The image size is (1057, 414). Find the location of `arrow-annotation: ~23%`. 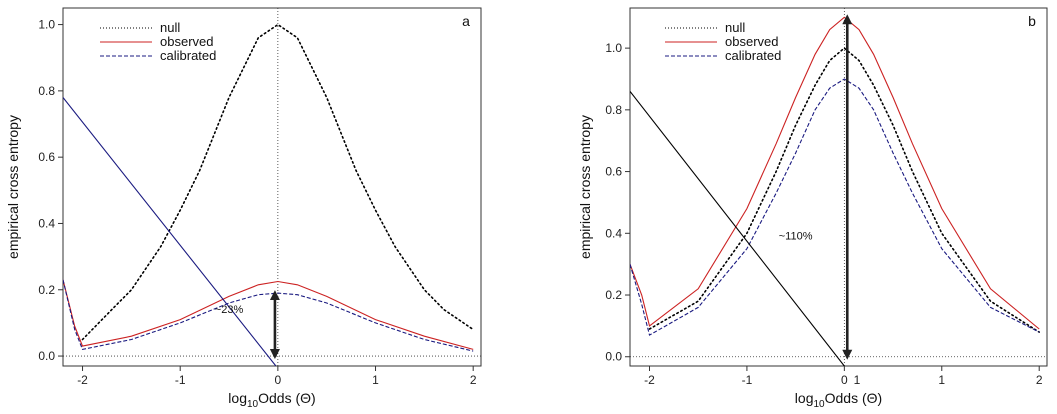

arrow-annotation: ~23% is located at coordinates (229, 310).